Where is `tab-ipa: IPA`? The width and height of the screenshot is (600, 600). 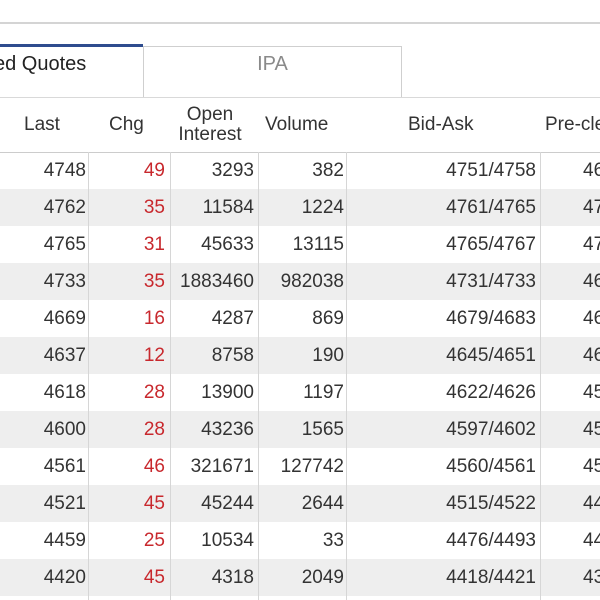
tab-ipa: IPA is located at coordinates (272, 72).